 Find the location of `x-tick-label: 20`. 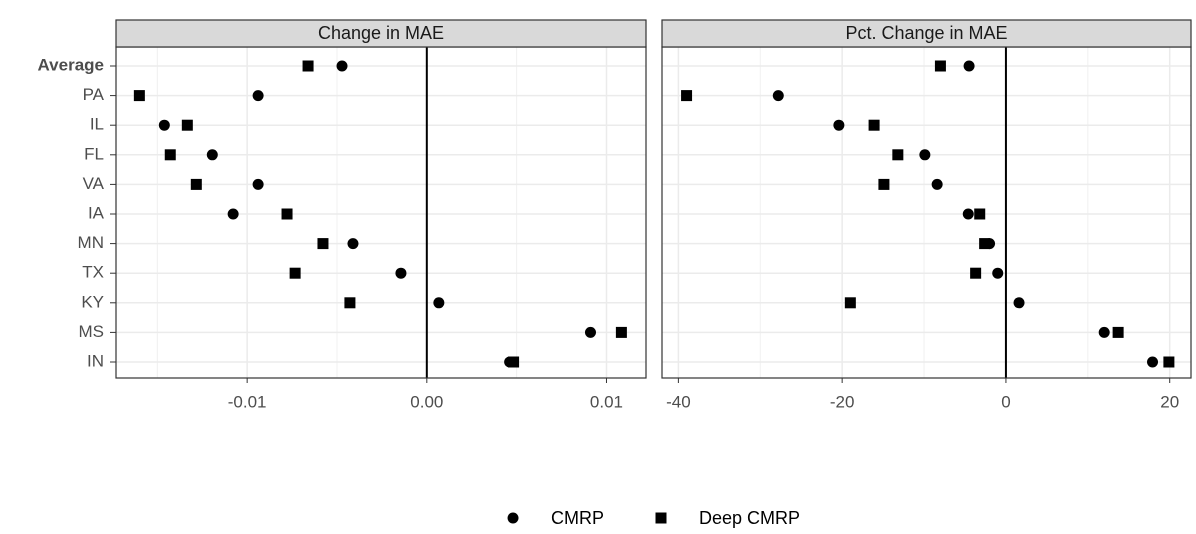

x-tick-label: 20 is located at coordinates (1169, 401).